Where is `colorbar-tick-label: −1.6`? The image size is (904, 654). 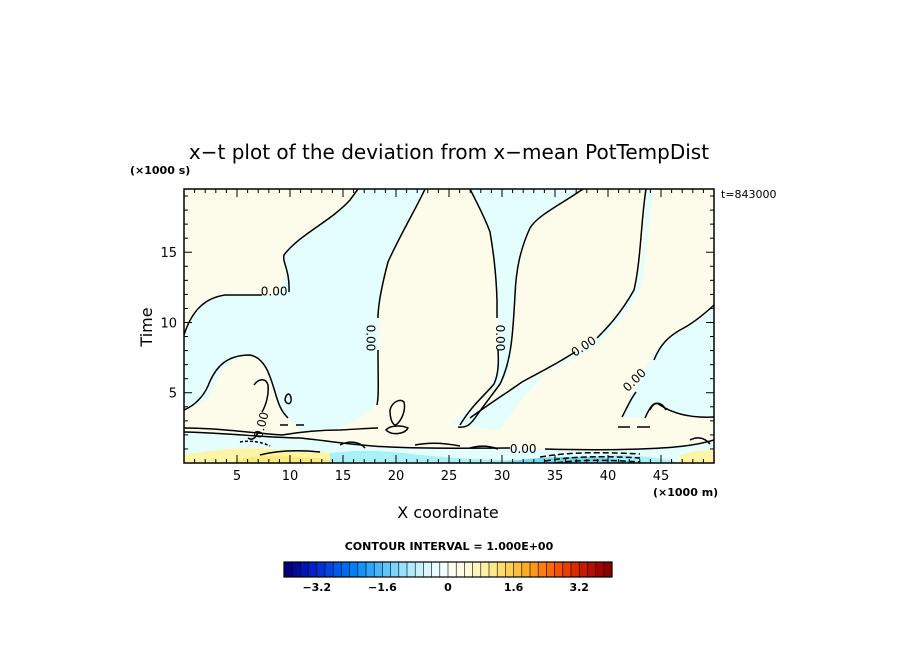 colorbar-tick-label: −1.6 is located at coordinates (382, 587).